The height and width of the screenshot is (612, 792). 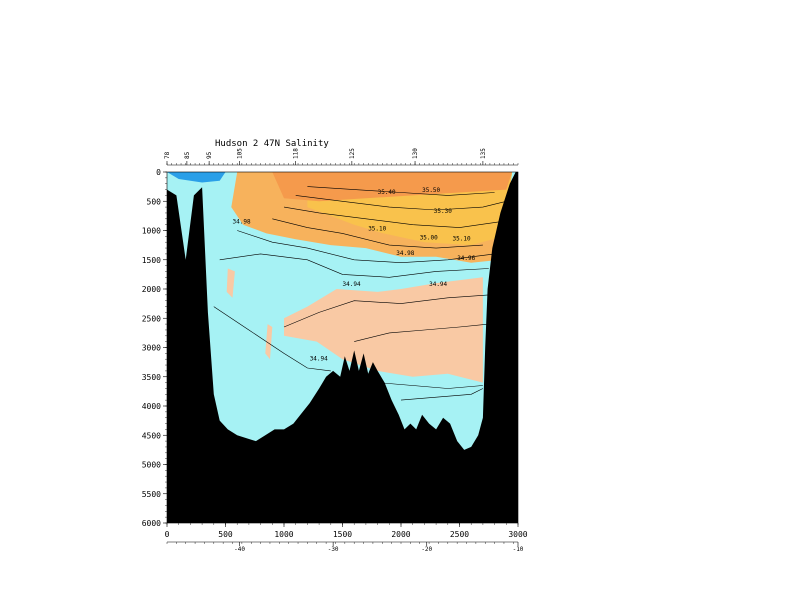 I want to click on distance-axis: 0 500 1000 1500 2000 2500 3000, so click(x=346, y=531).